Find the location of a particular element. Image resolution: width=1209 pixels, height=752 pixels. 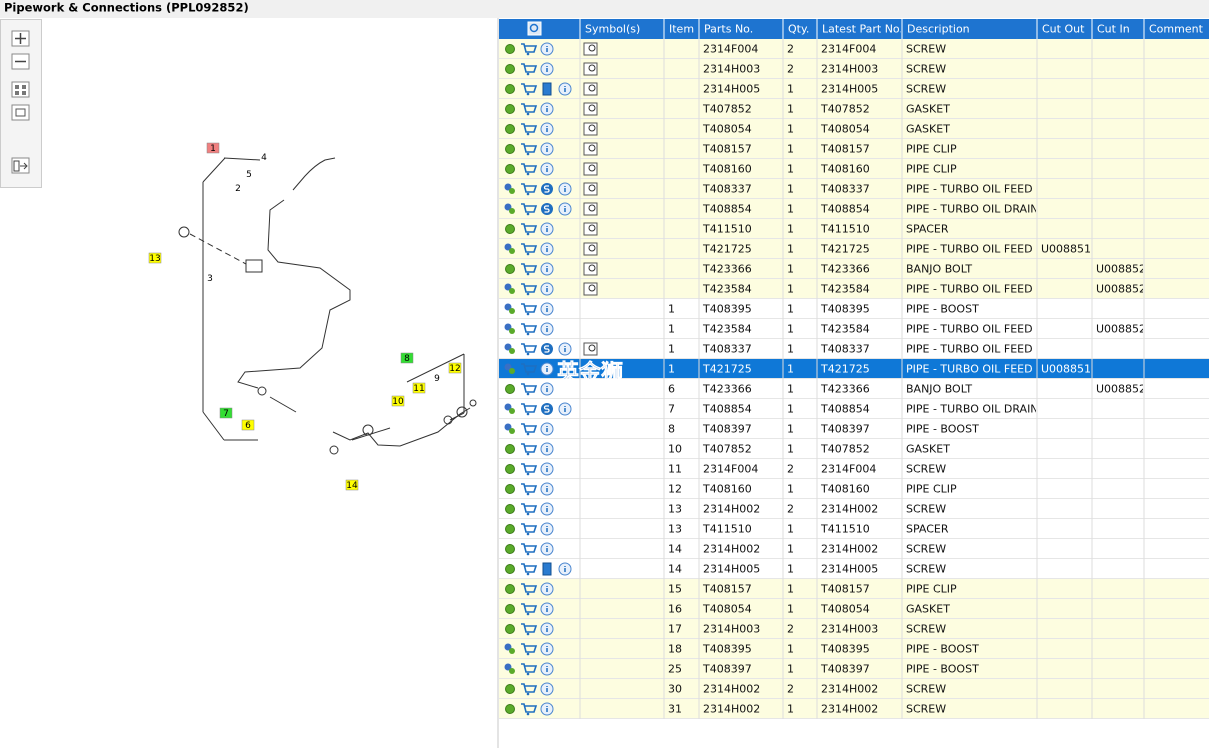

table-row: 2314H003 2 2314H003 SCREW is located at coordinates (854, 69).